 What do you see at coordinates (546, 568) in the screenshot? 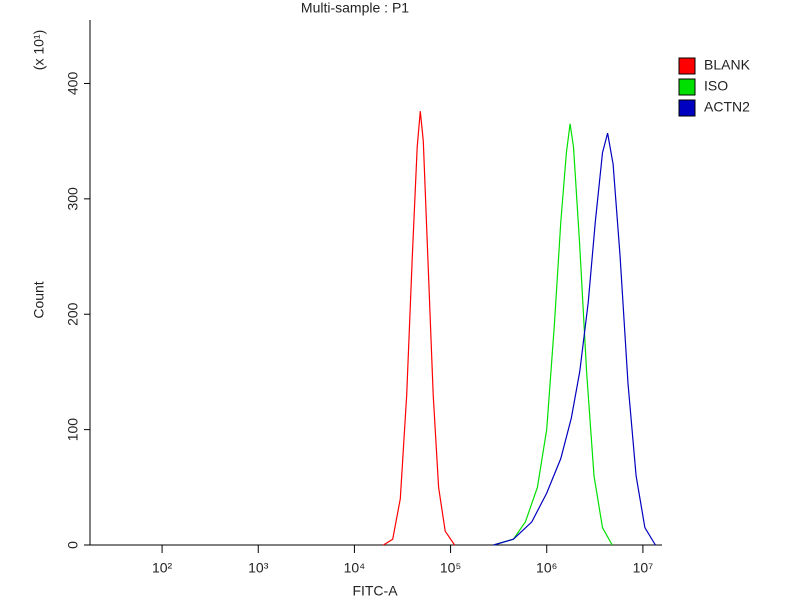
I see `x-tick-label: 10⁶` at bounding box center [546, 568].